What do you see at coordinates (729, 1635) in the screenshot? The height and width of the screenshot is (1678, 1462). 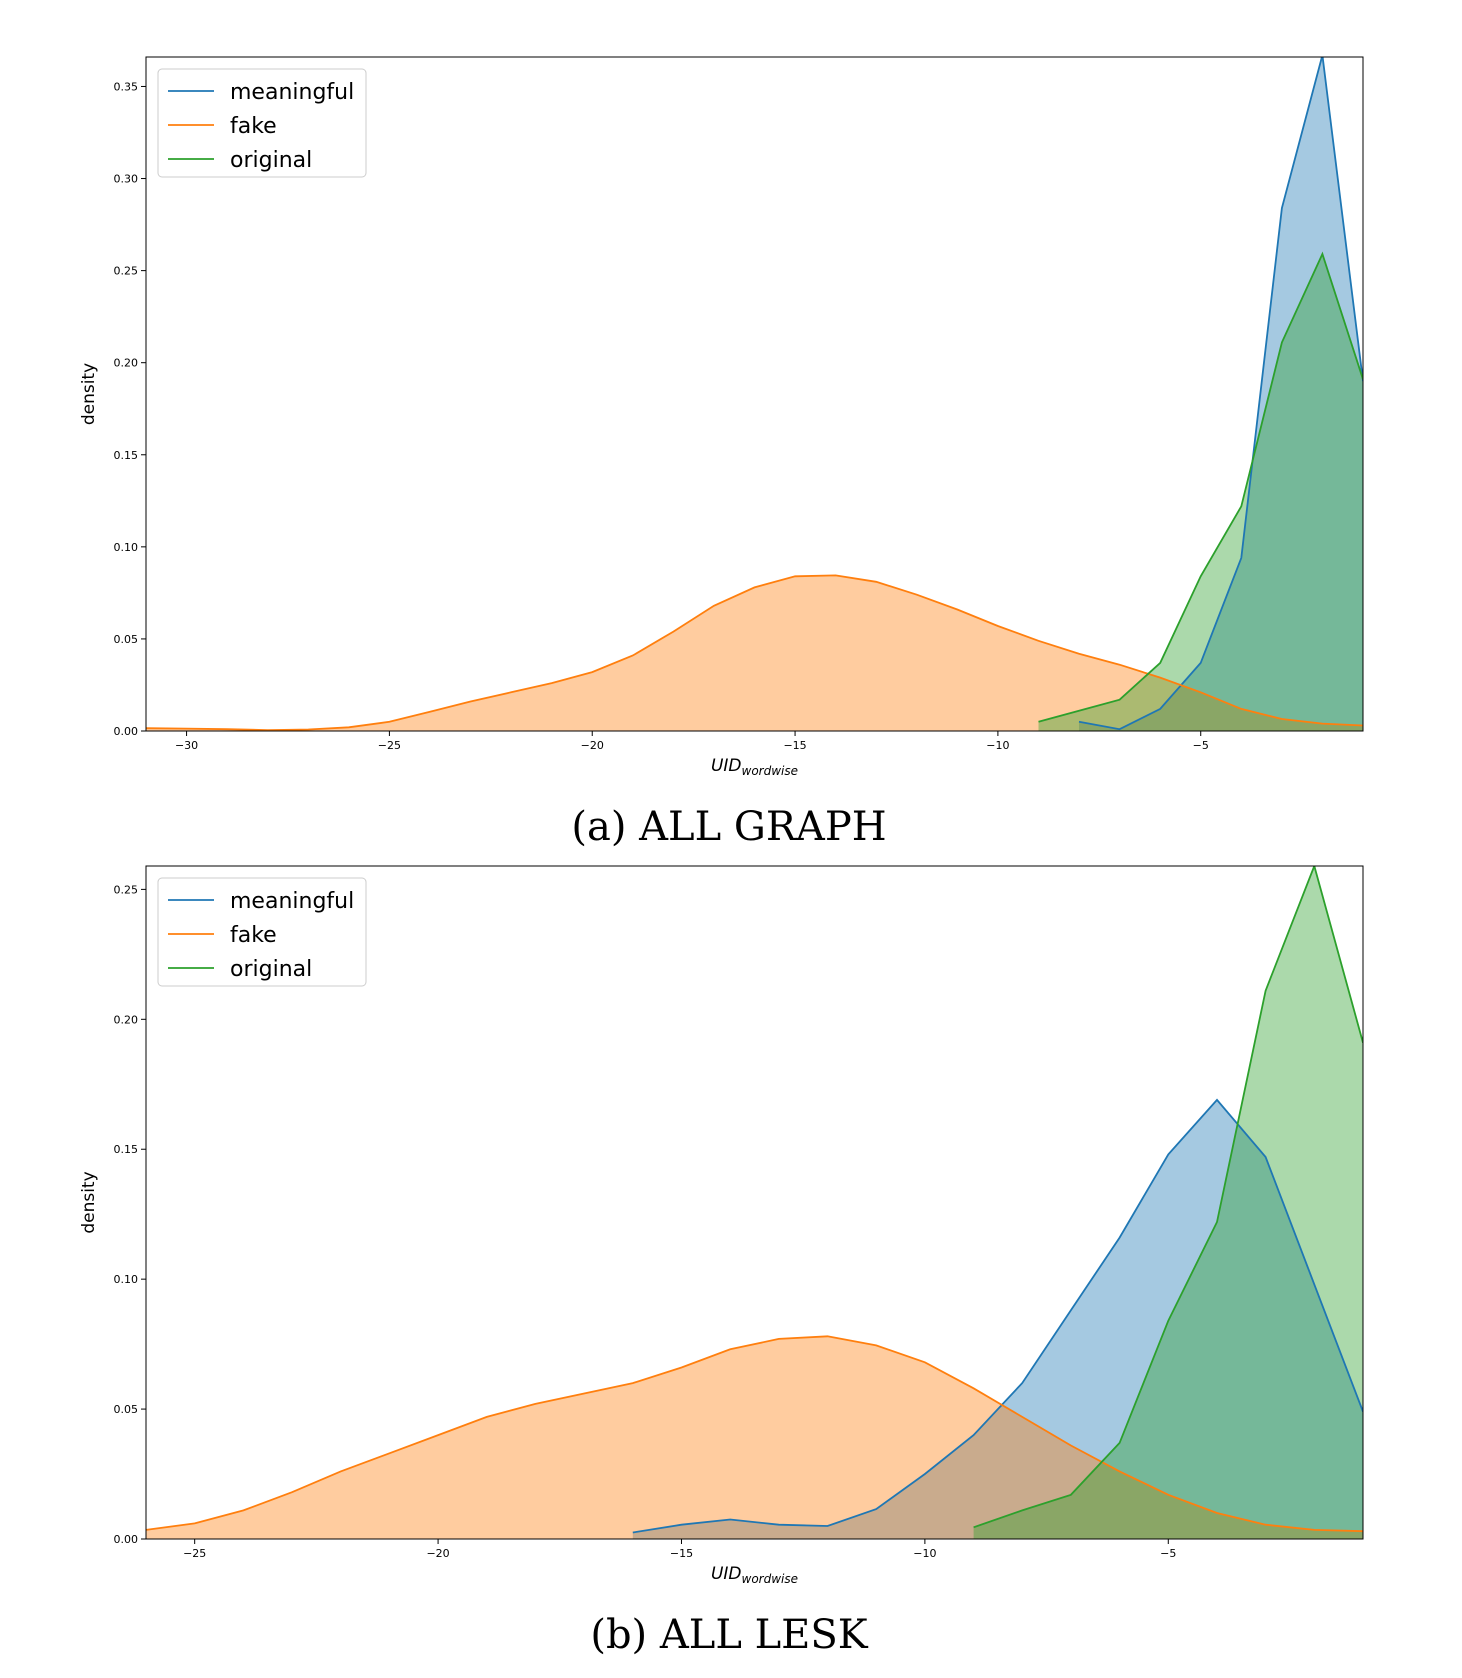 I see `chart-caption: (b) ALL LESK` at bounding box center [729, 1635].